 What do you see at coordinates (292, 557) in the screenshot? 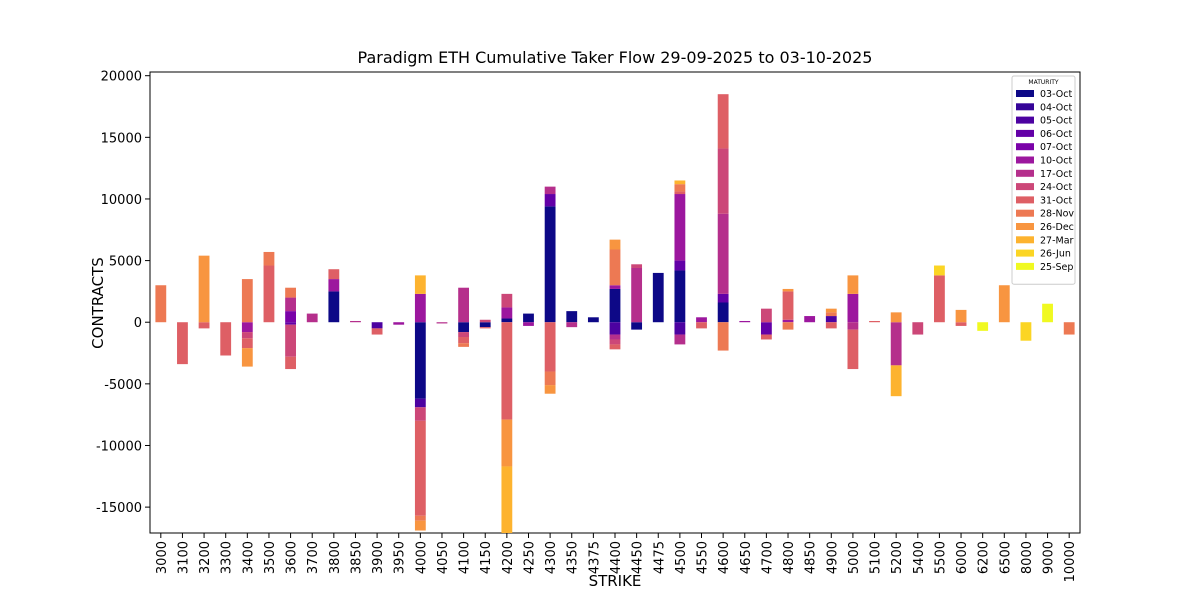
I see `x-tick-label: 3600` at bounding box center [292, 557].